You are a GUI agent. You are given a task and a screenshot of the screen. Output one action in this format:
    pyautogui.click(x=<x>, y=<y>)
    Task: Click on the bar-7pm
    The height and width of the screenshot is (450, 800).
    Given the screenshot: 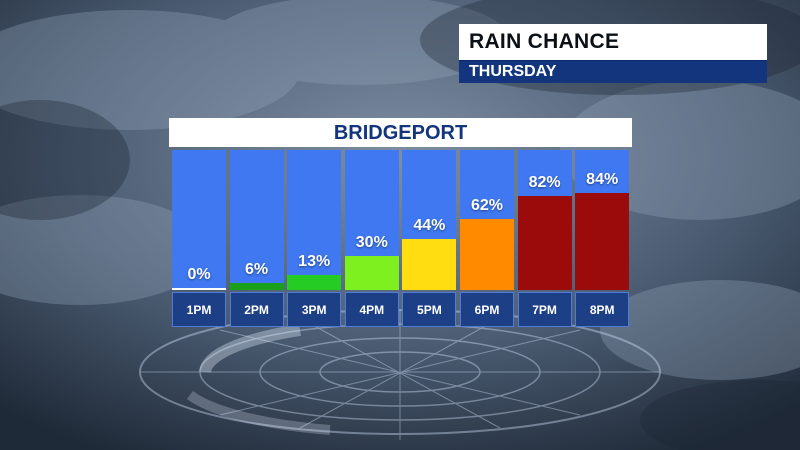 What is the action you would take?
    pyautogui.click(x=544, y=242)
    